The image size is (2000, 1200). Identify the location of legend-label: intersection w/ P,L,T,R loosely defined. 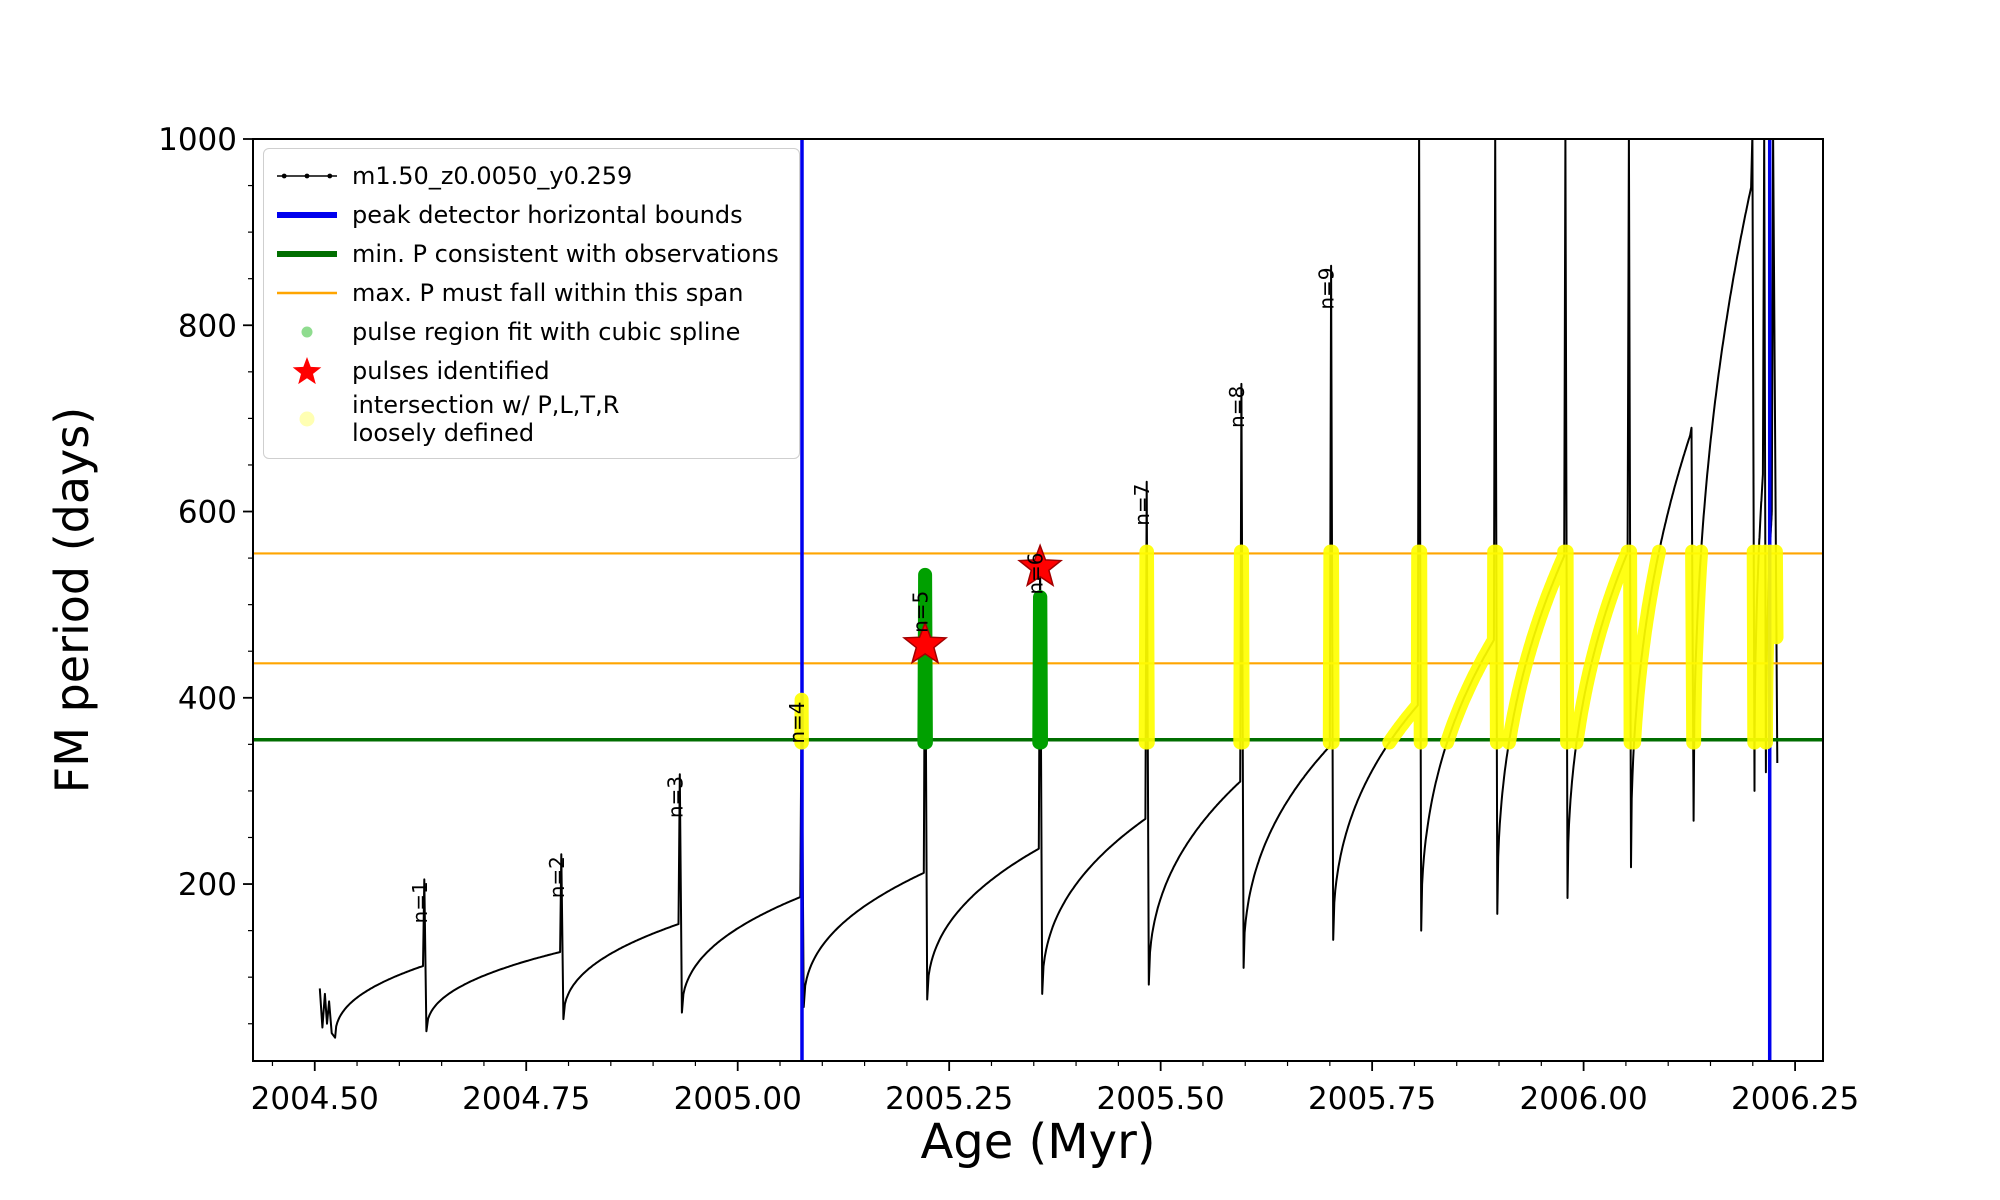
(486, 419).